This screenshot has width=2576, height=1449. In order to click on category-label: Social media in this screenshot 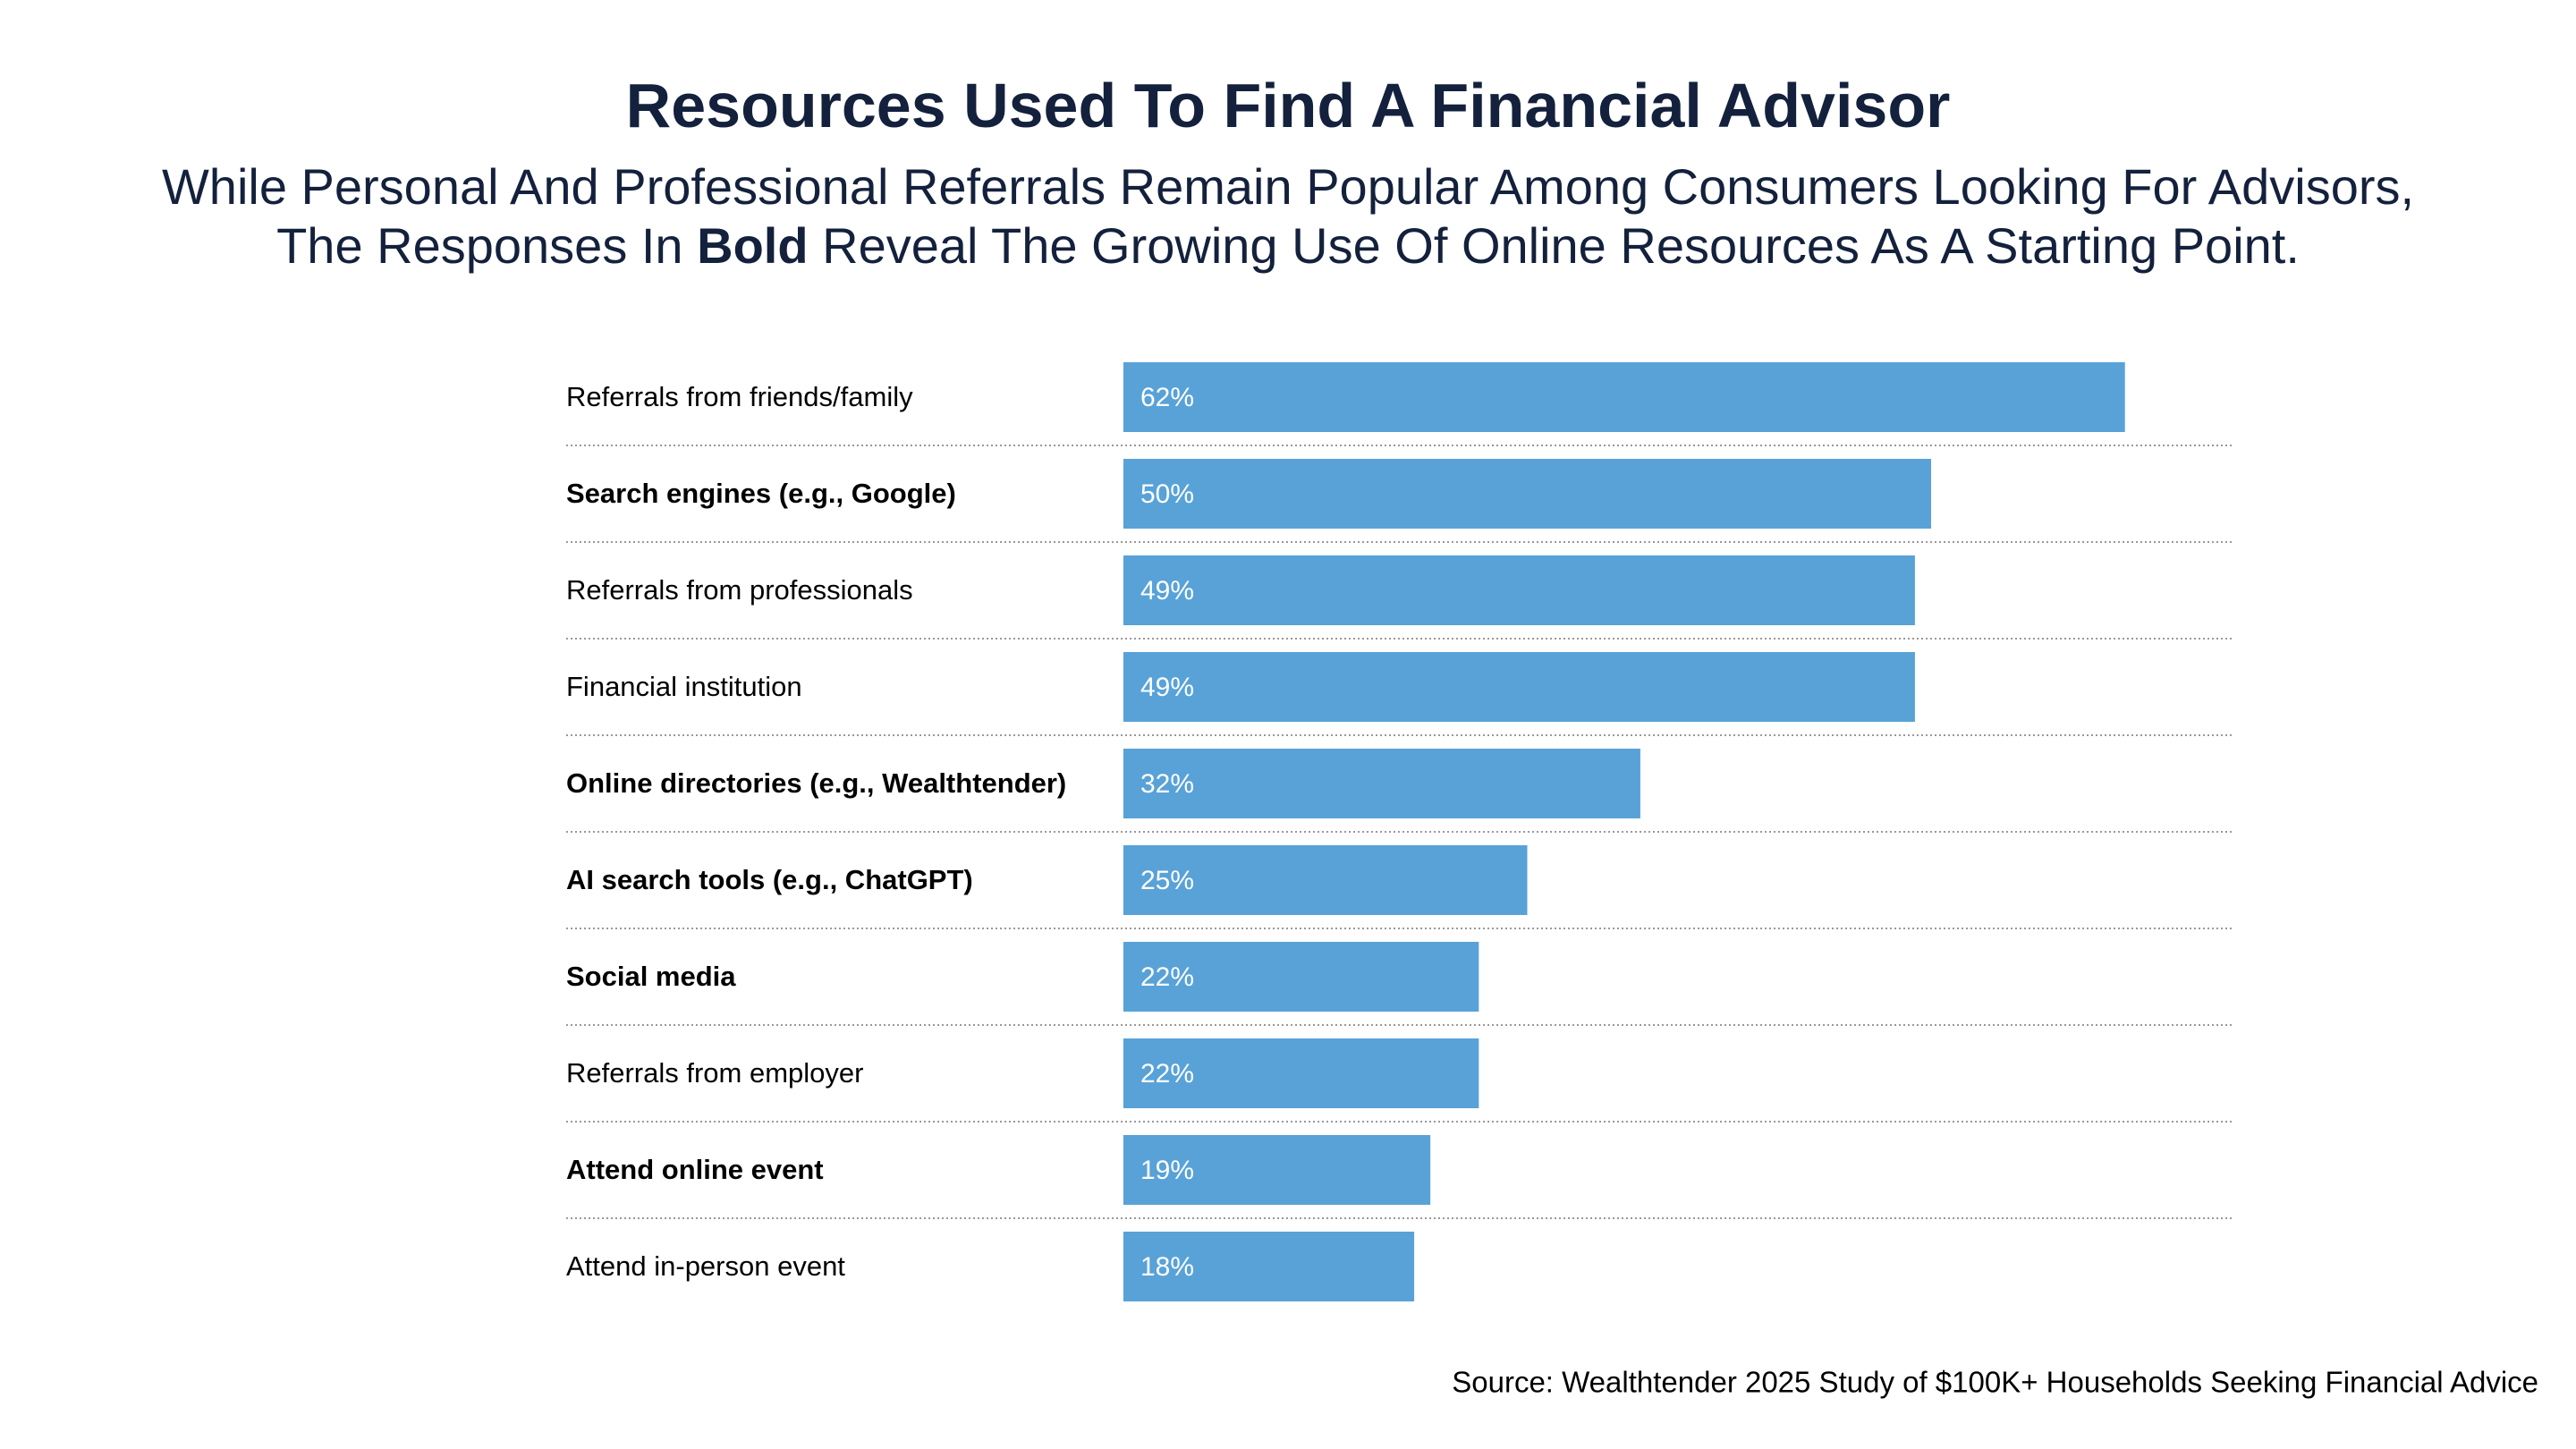, I will do `click(651, 976)`.